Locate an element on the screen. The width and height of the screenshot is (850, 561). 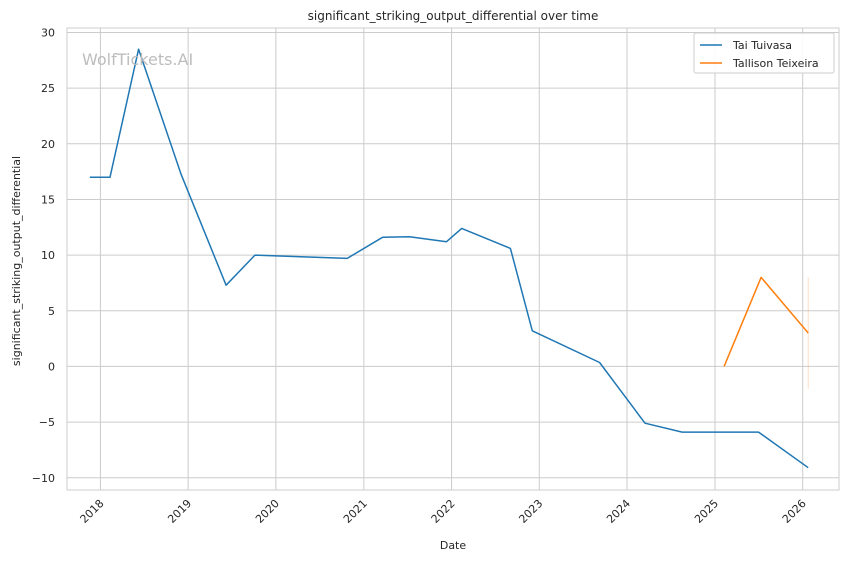
x-tick-2025: 2025 is located at coordinates (706, 511).